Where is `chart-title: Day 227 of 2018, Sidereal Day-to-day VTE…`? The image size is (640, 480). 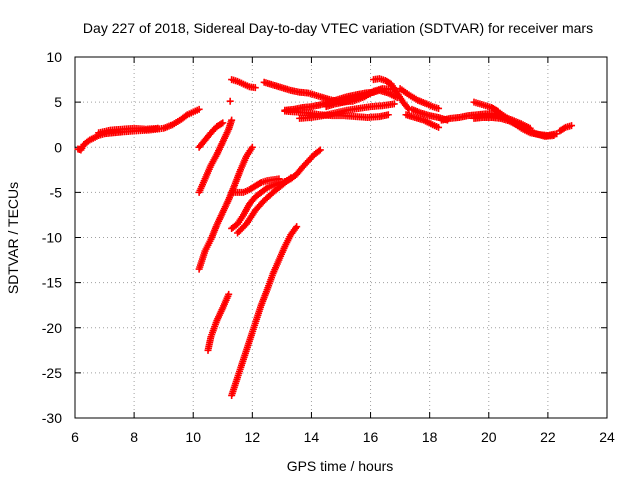 chart-title: Day 227 of 2018, Sidereal Day-to-day VTE… is located at coordinates (338, 28).